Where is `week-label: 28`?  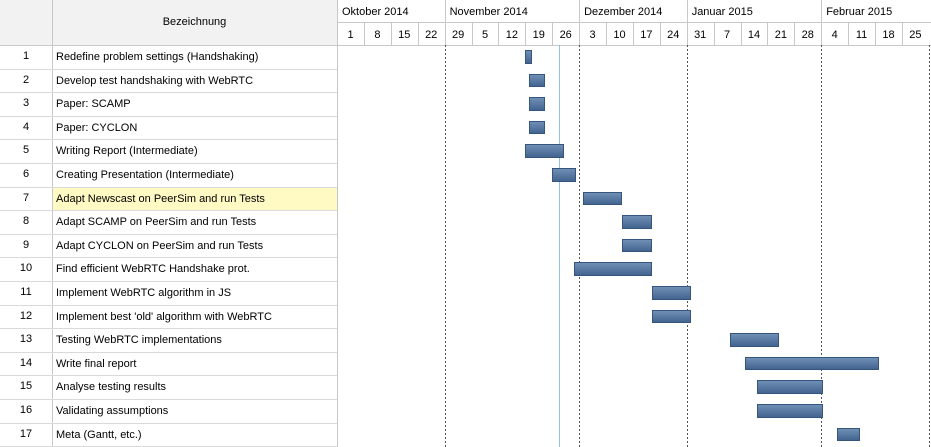 week-label: 28 is located at coordinates (807, 35).